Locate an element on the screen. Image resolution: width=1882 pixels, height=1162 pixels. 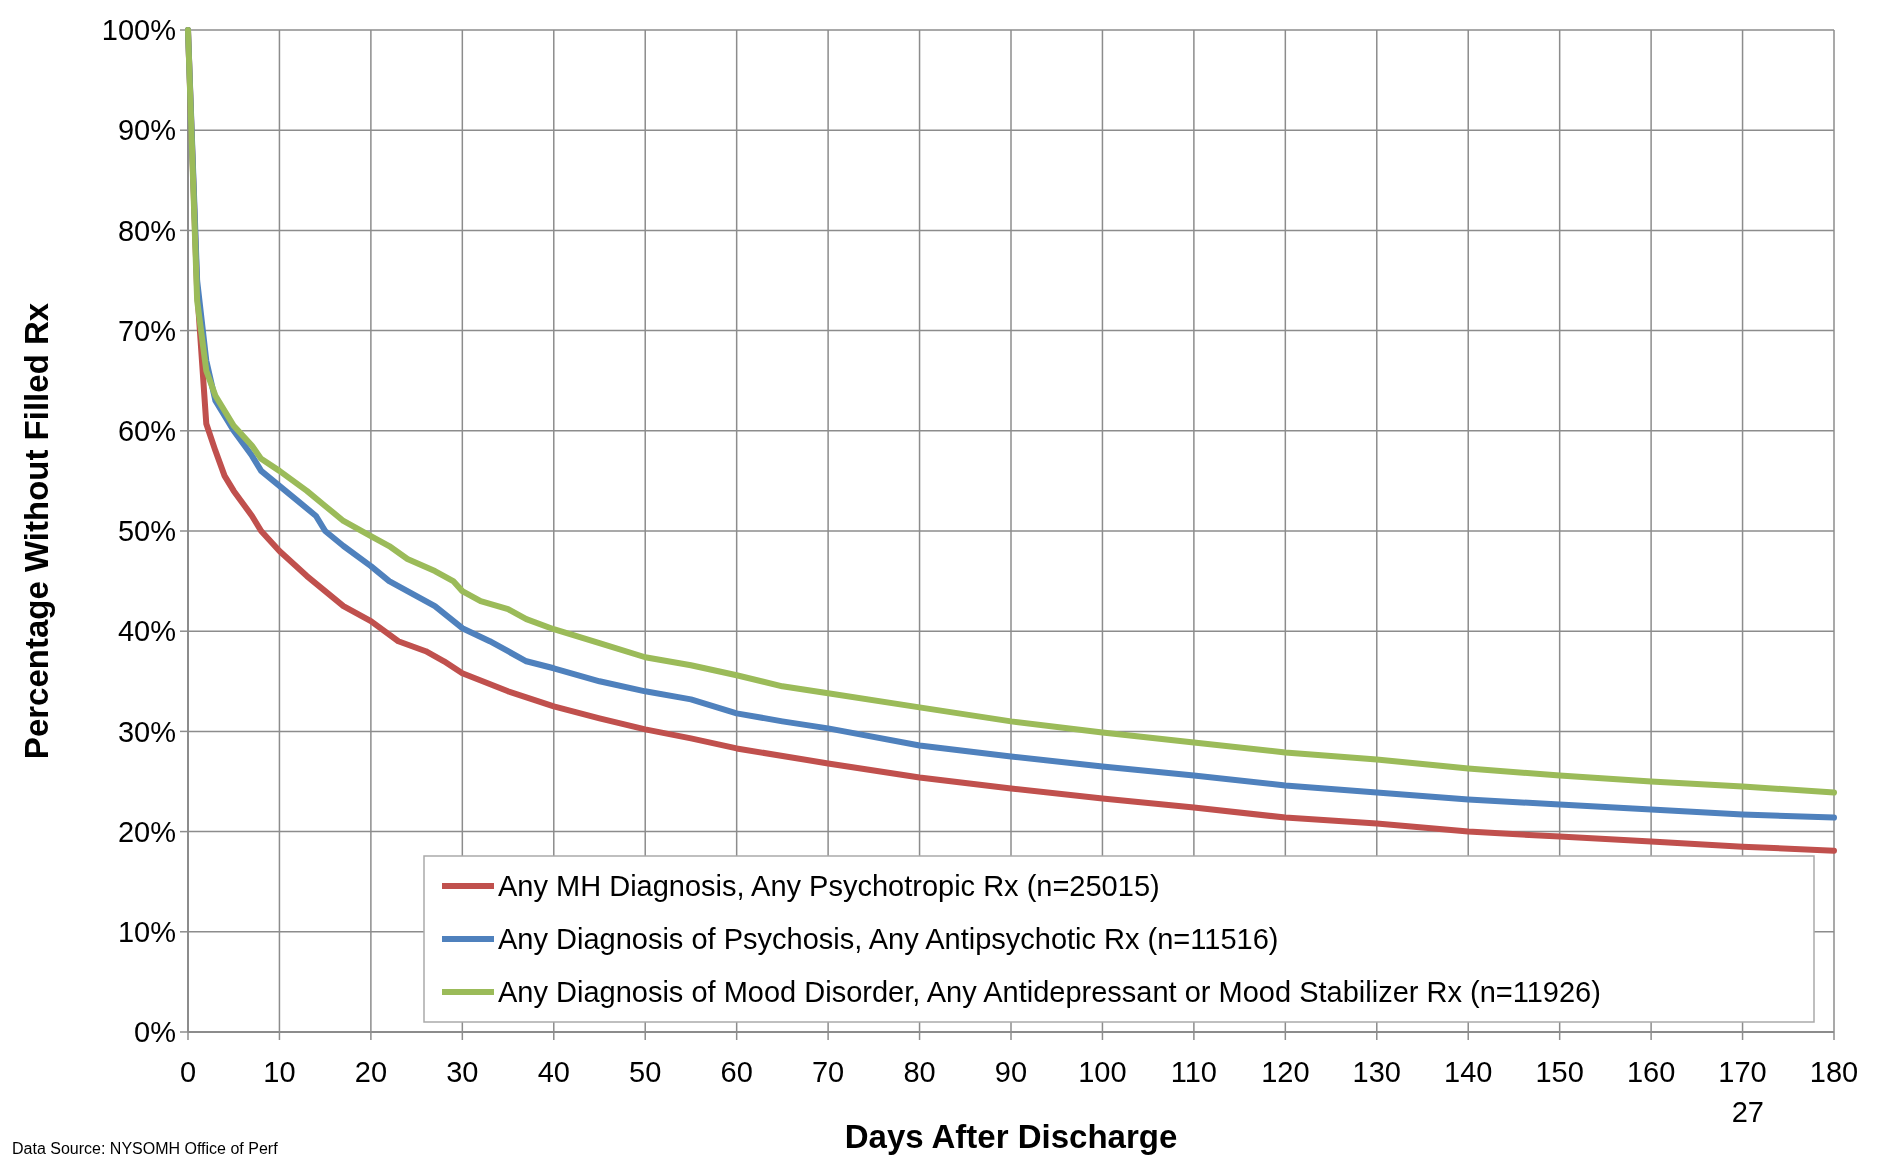
y-tick-label: 70% is located at coordinates (146, 330).